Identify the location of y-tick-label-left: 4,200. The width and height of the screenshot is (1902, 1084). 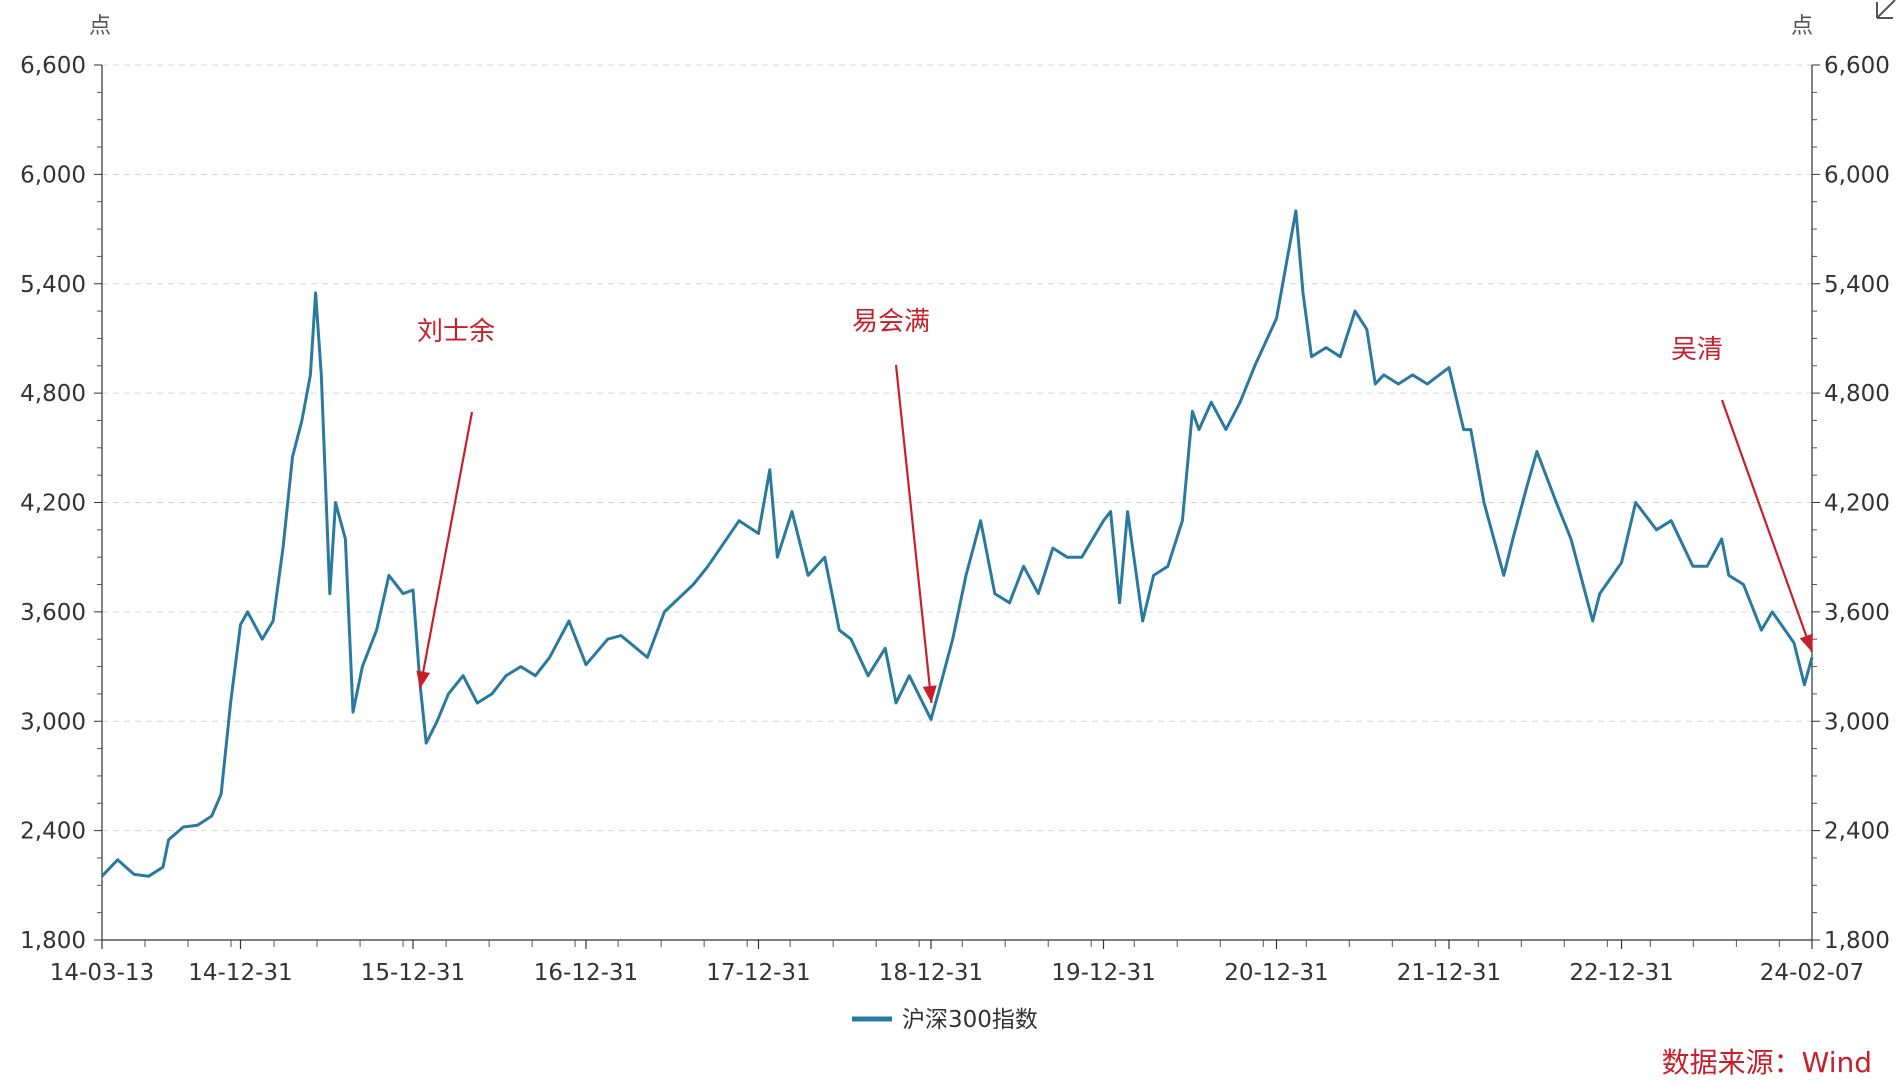
(53, 504).